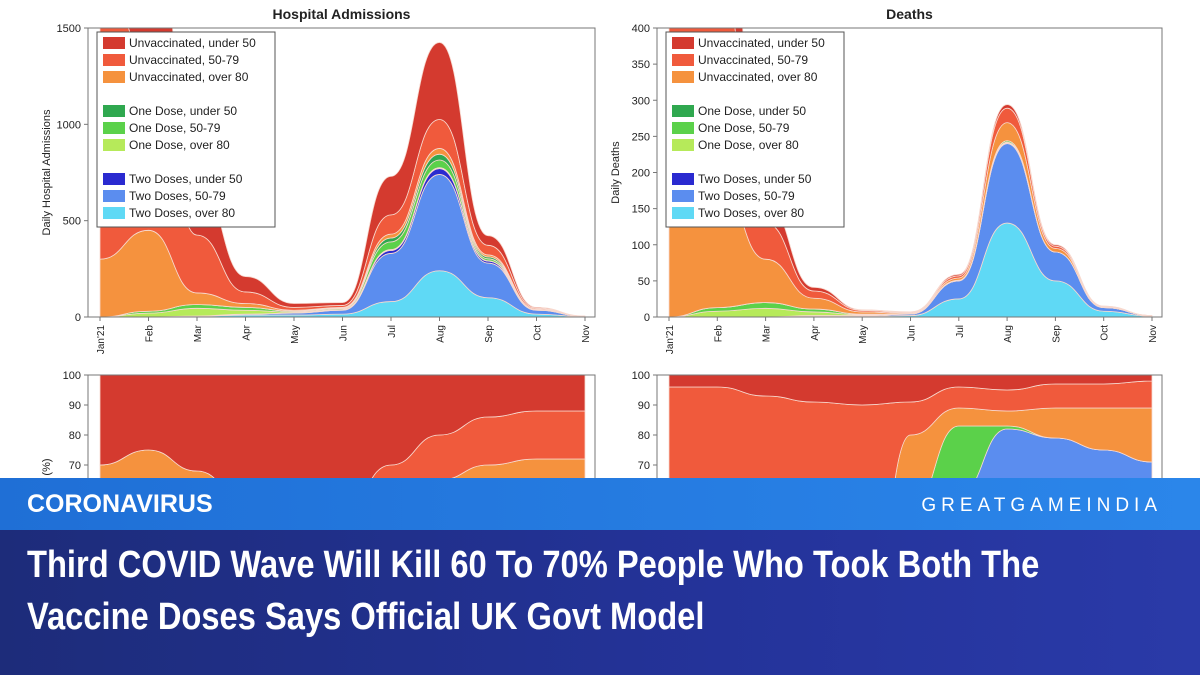  Describe the element at coordinates (120, 504) in the screenshot. I see `category: CORONAVIRUS` at that location.